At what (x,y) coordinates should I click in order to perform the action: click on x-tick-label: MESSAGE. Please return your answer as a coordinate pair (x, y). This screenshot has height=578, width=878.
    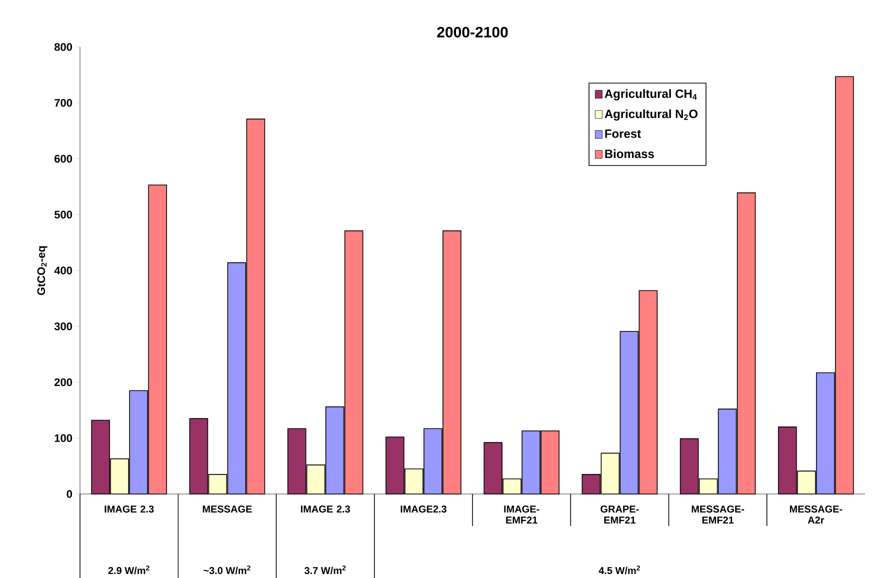
    Looking at the image, I should click on (227, 509).